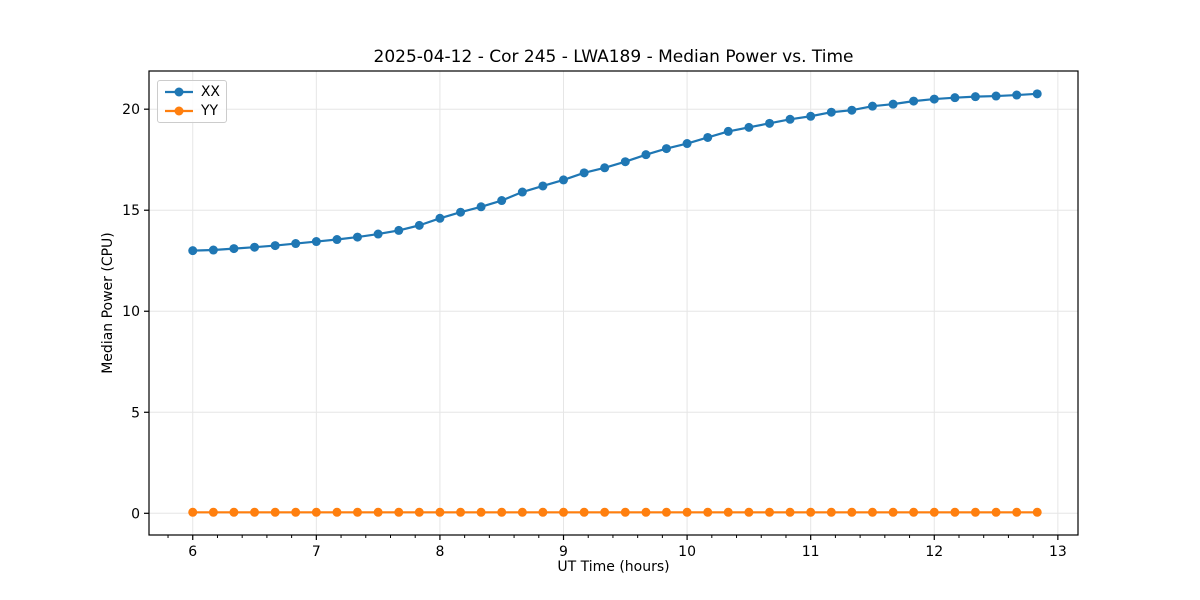  What do you see at coordinates (1058, 552) in the screenshot?
I see `x-tick-label: 13` at bounding box center [1058, 552].